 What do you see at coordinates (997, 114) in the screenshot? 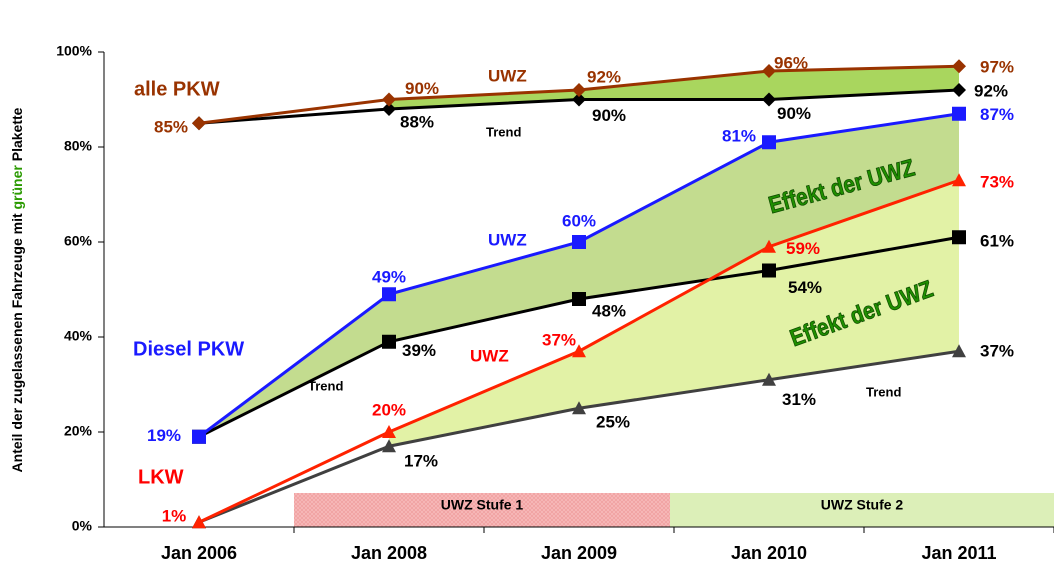
I see `value-label: 87%` at bounding box center [997, 114].